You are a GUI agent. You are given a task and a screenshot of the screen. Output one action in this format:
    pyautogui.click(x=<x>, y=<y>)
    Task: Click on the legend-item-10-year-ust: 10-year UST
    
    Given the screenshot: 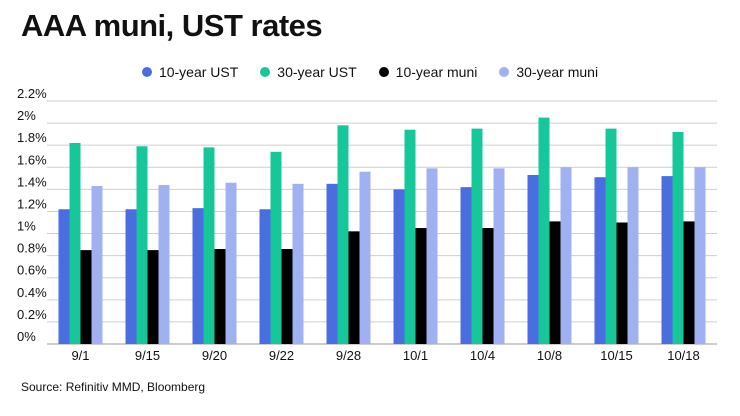 What is the action you would take?
    pyautogui.click(x=190, y=72)
    